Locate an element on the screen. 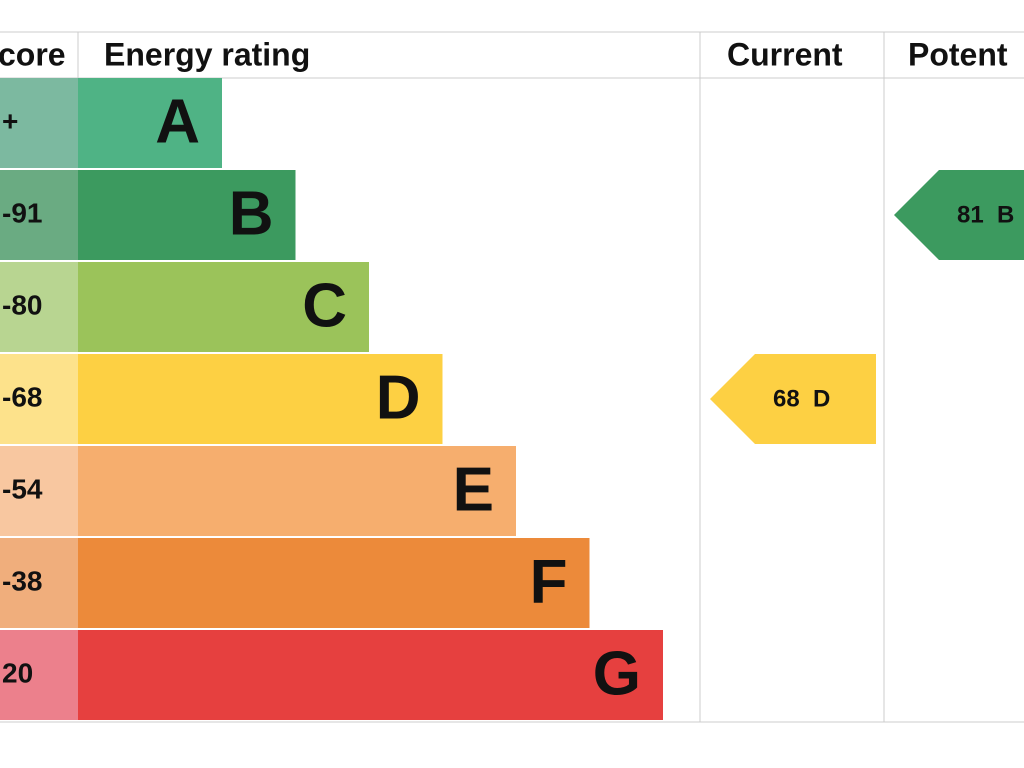 Image resolution: width=1024 pixels, height=768 pixels. rating-letter: E is located at coordinates (473, 489).